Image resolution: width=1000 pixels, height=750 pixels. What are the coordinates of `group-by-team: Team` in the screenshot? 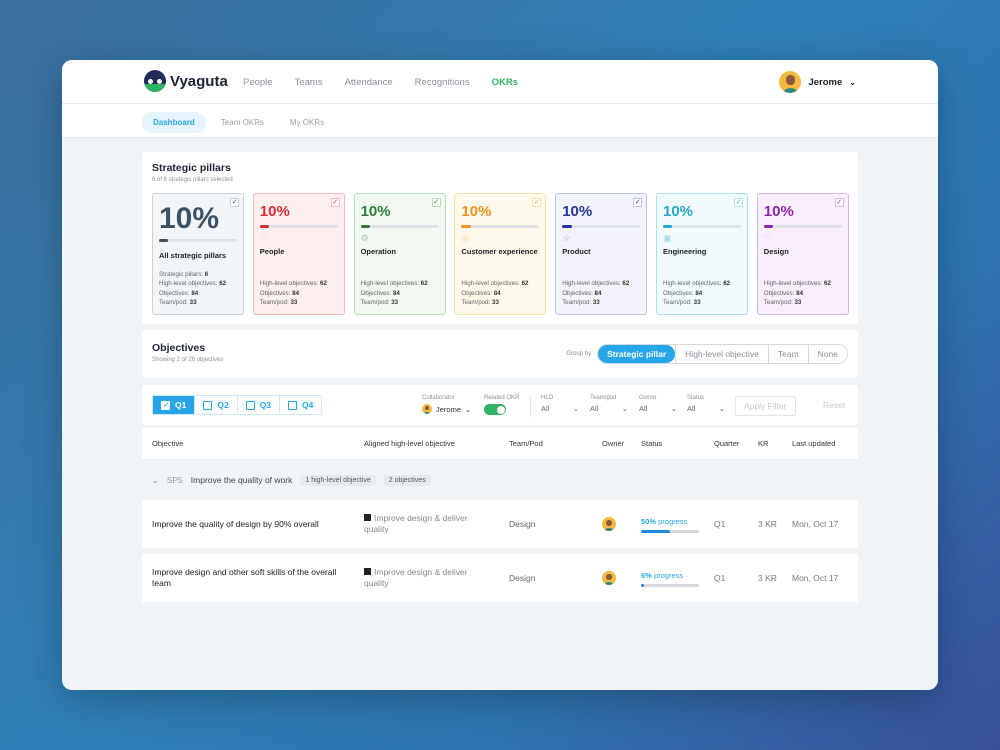 It's located at (787, 354).